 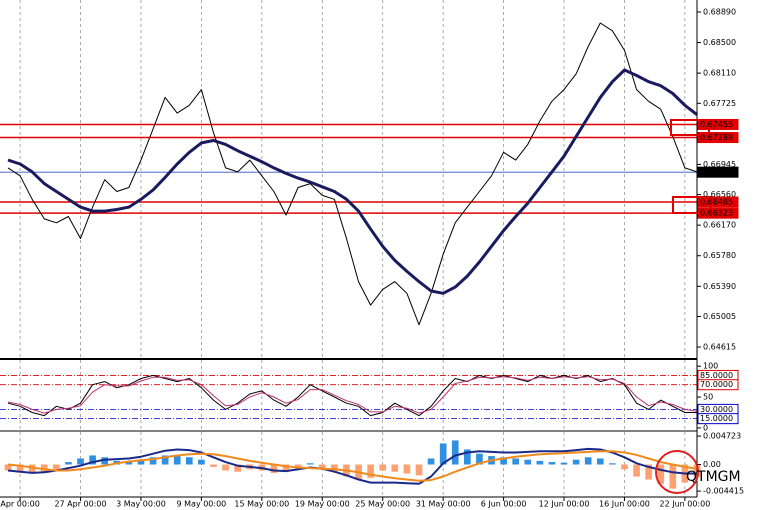 I want to click on x-tick-label: 25 May 00:00, so click(x=382, y=504).